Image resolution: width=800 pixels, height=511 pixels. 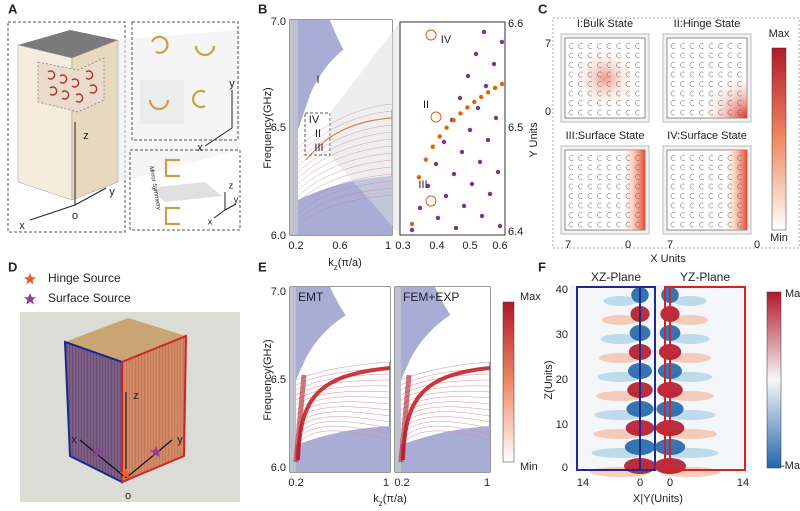 What do you see at coordinates (658, 499) in the screenshot?
I see `x-axis-label: X|Y(Units)` at bounding box center [658, 499].